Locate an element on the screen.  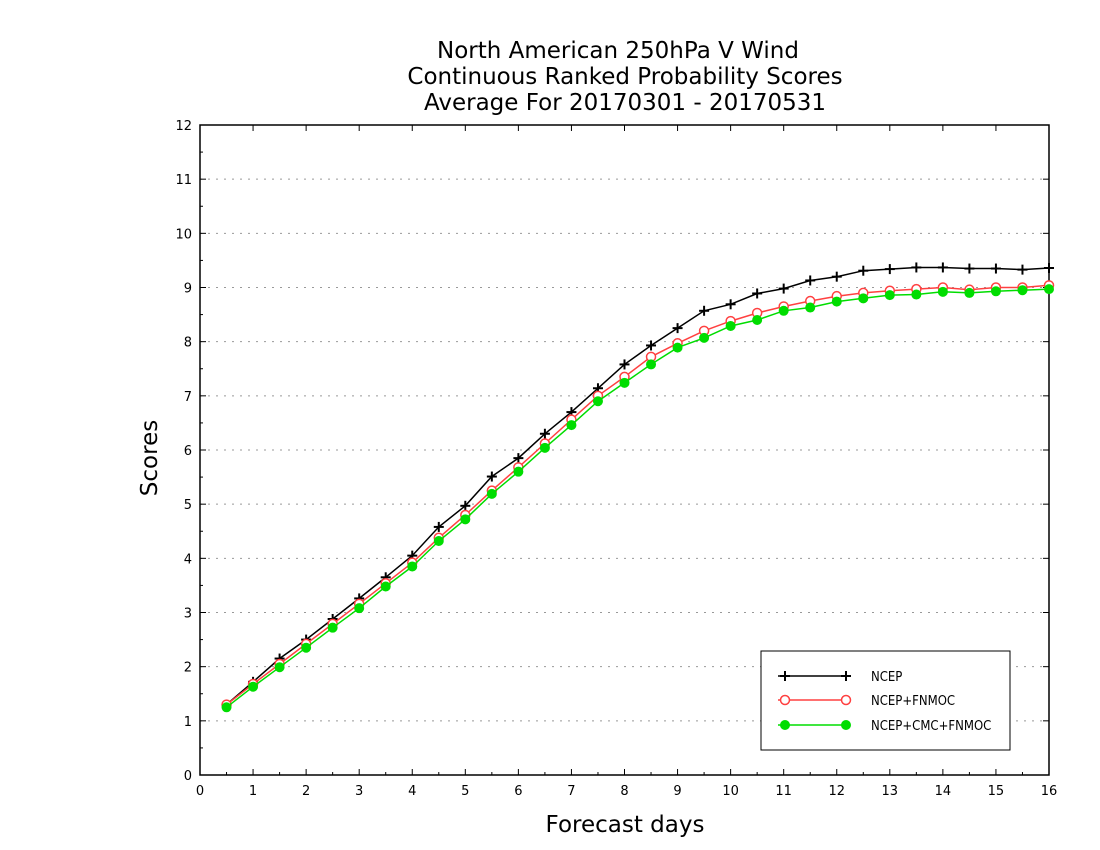
y-tick-label: 10 is located at coordinates (183, 234).